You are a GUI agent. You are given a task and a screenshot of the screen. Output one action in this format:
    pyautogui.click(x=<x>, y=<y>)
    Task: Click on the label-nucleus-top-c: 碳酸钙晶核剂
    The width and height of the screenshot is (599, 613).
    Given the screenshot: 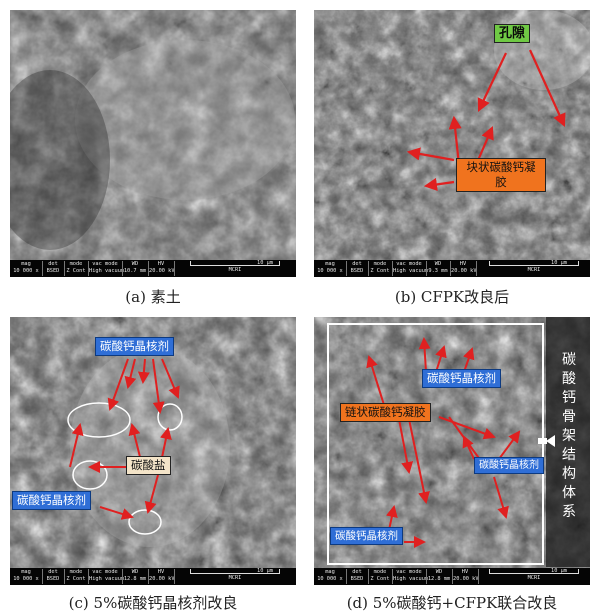 What is the action you would take?
    pyautogui.click(x=134, y=346)
    